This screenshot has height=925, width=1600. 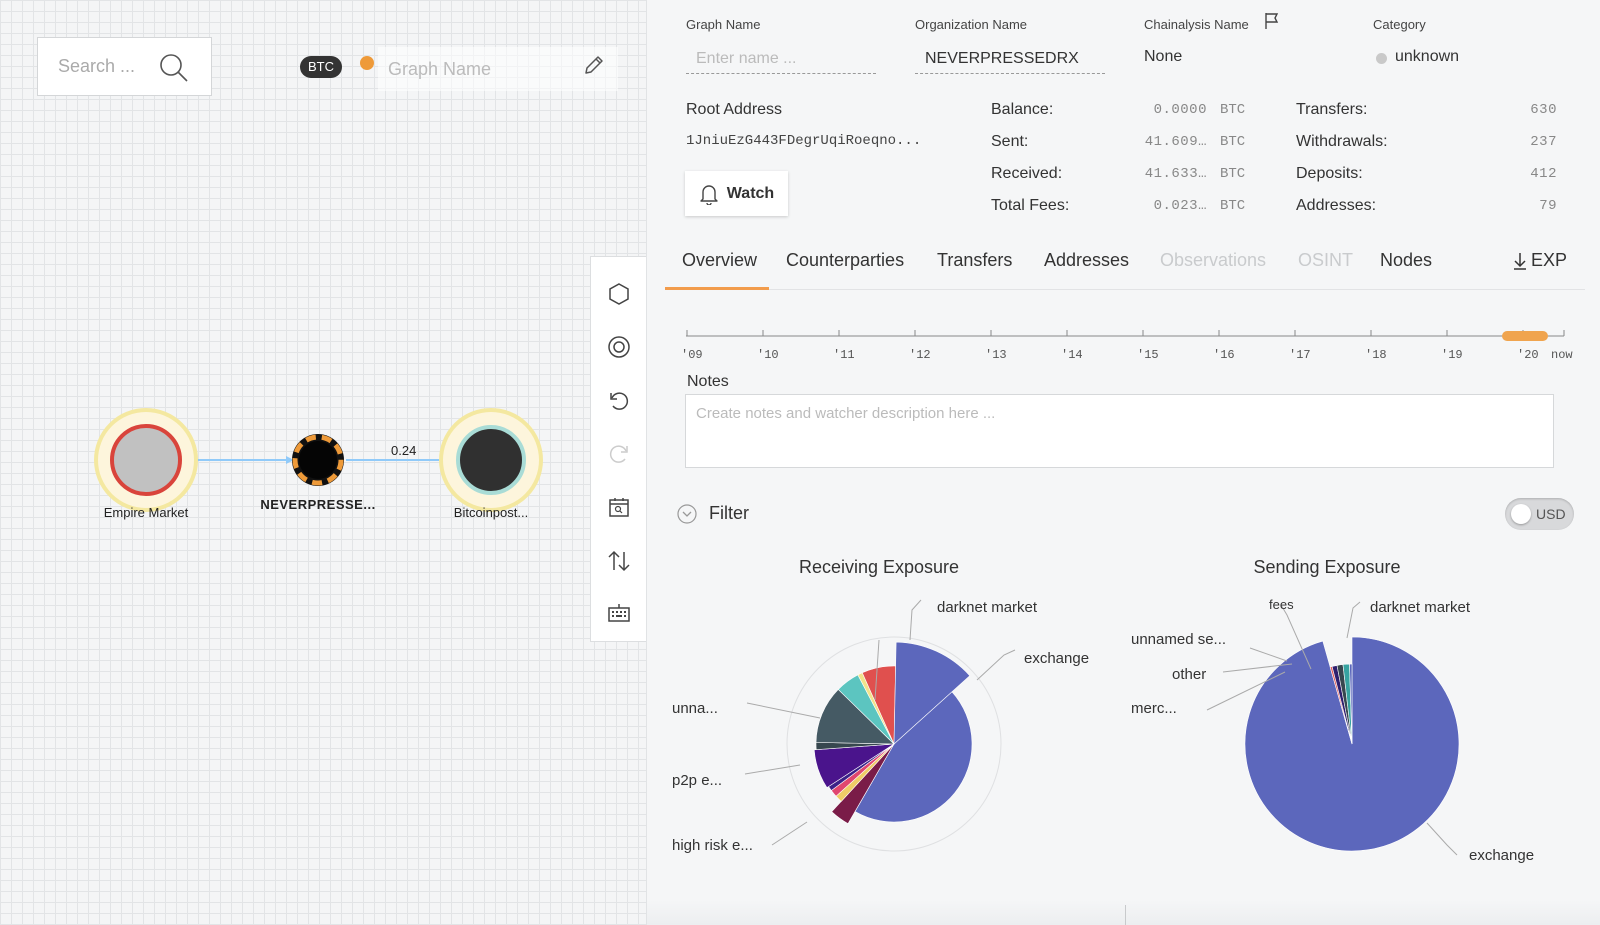 I want to click on org-name-field, so click(x=1010, y=59).